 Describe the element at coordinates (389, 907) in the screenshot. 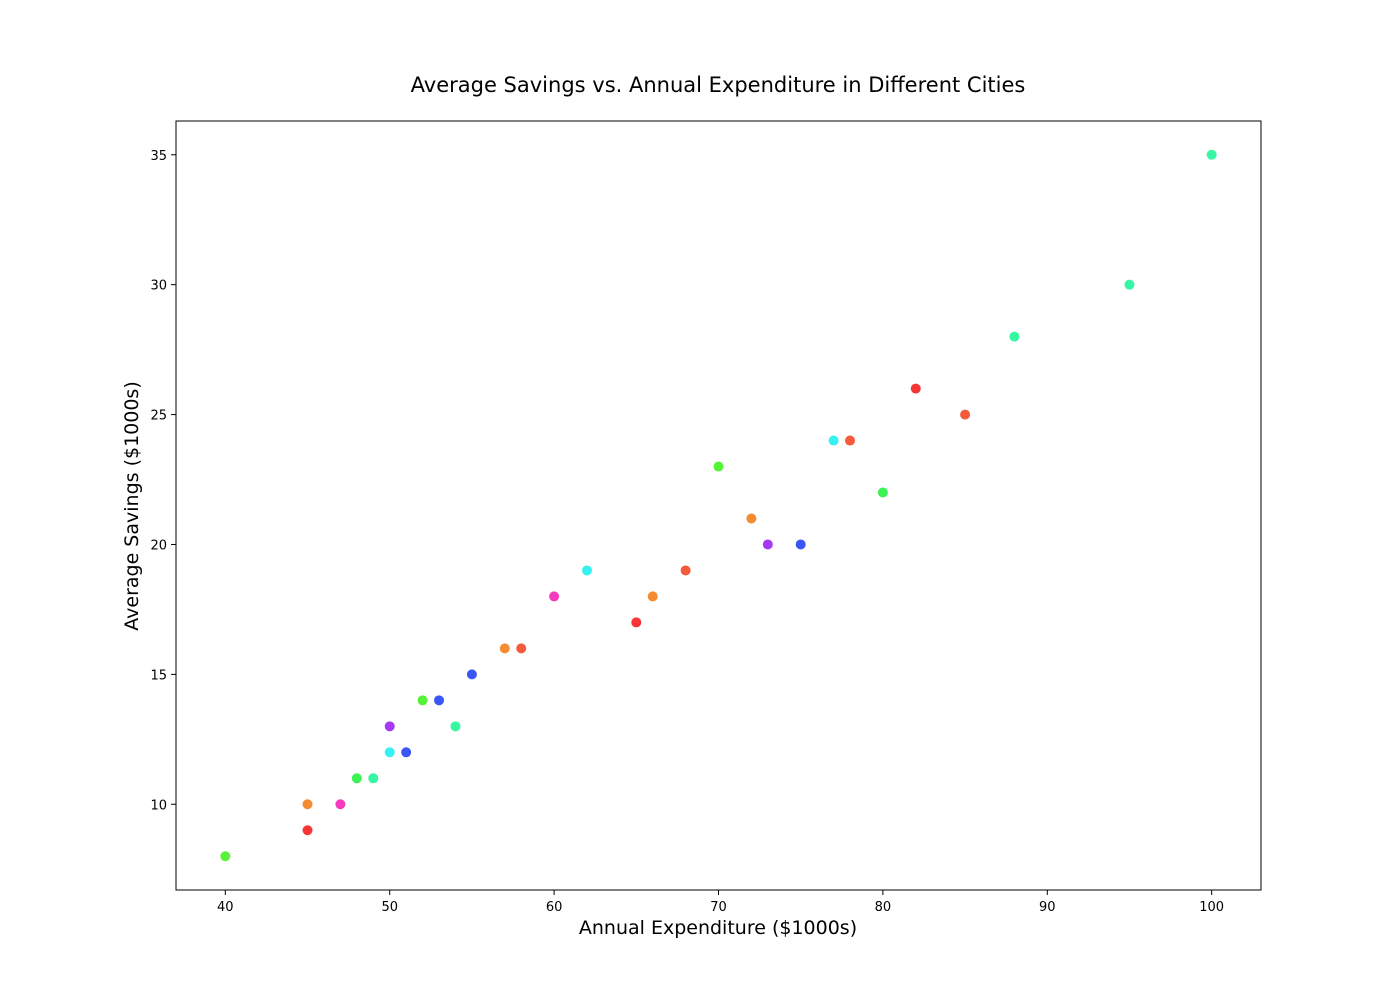

I see `x-tick-label: 50` at that location.